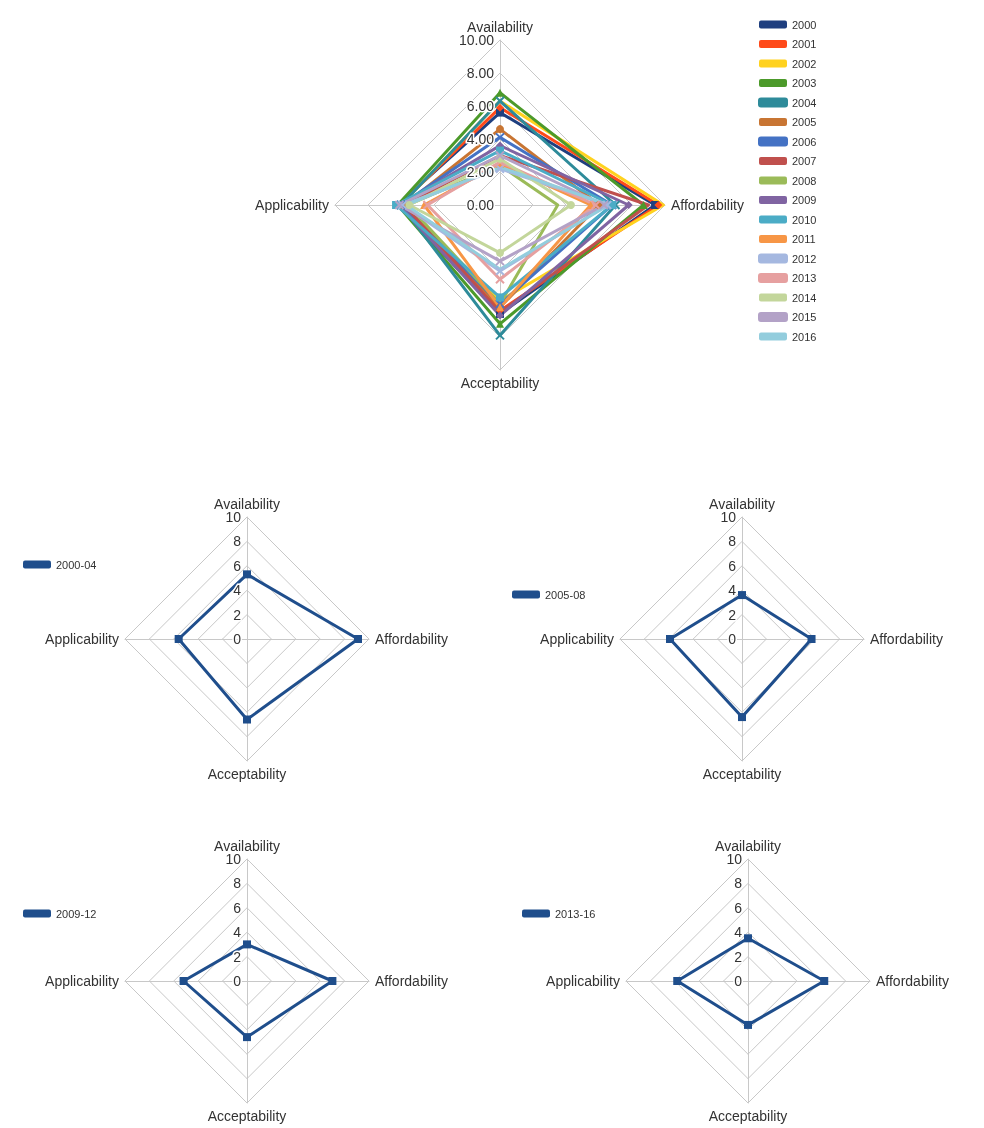 Image resolution: width=984 pixels, height=1128 pixels. I want to click on legend-label: 2003, so click(804, 83).